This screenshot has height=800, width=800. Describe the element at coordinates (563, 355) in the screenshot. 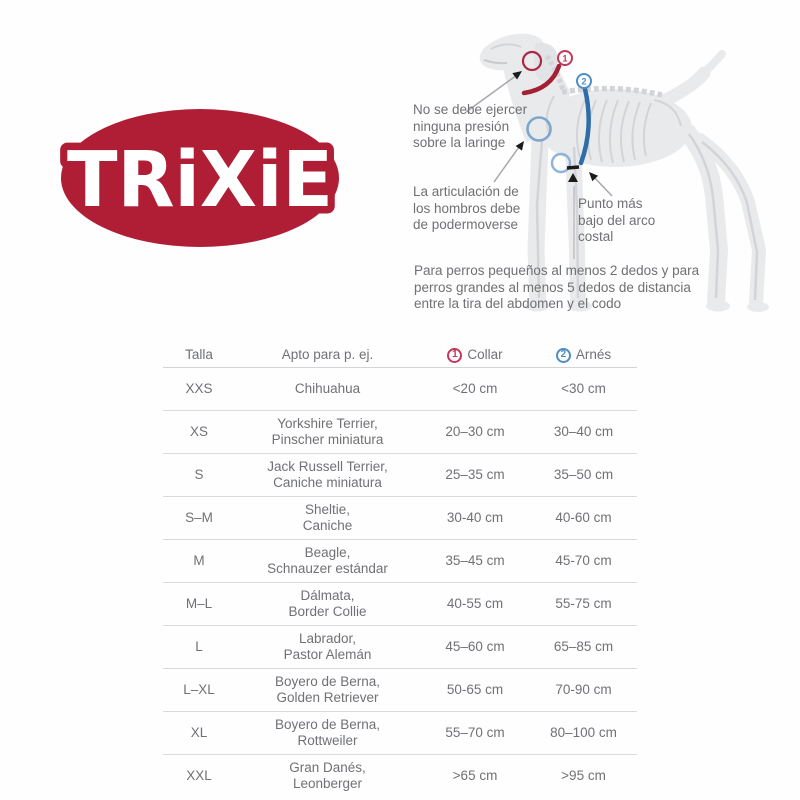

I see `harness-number-badge: 2` at that location.